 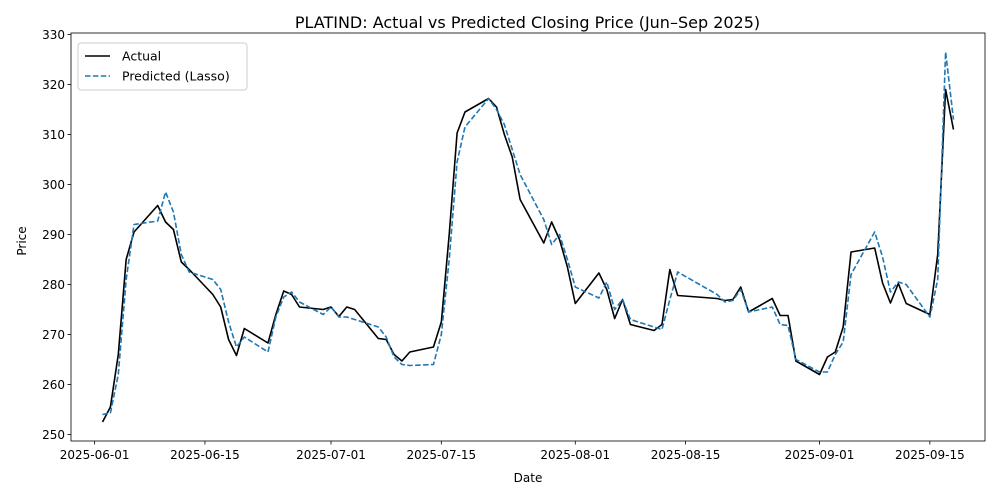 I want to click on y-tick-label: 330, so click(x=53, y=35).